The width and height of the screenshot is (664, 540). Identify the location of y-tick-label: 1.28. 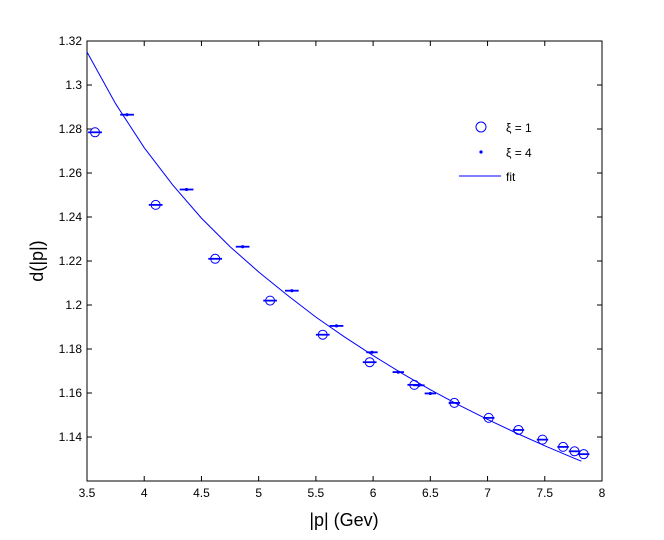
(71, 129).